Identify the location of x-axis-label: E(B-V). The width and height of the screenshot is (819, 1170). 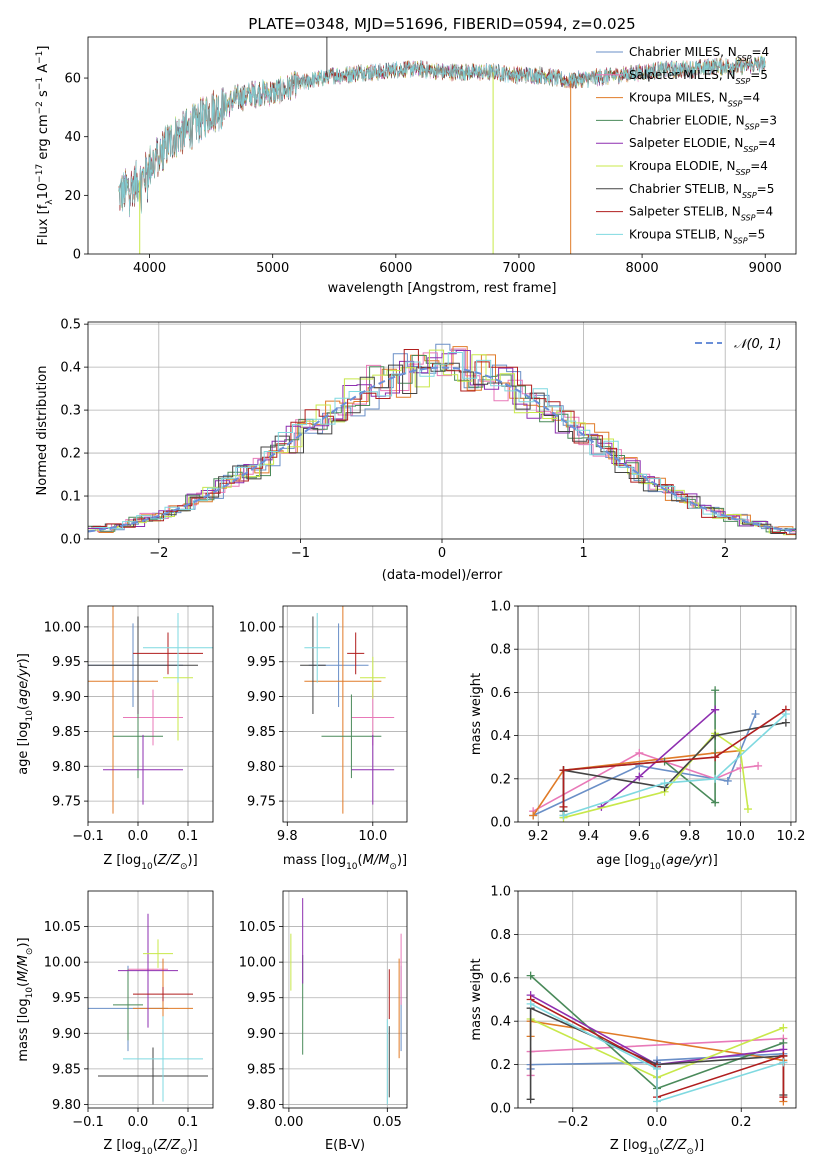
(345, 1145).